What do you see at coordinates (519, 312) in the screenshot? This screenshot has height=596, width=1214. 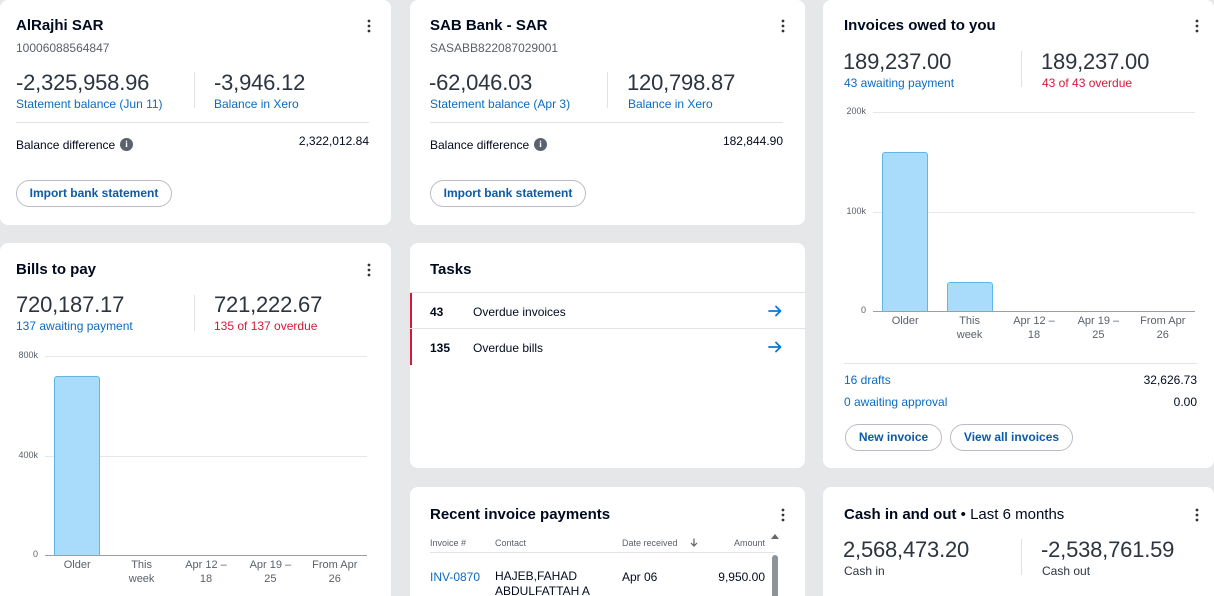 I see `task-label: Overdue invoices` at bounding box center [519, 312].